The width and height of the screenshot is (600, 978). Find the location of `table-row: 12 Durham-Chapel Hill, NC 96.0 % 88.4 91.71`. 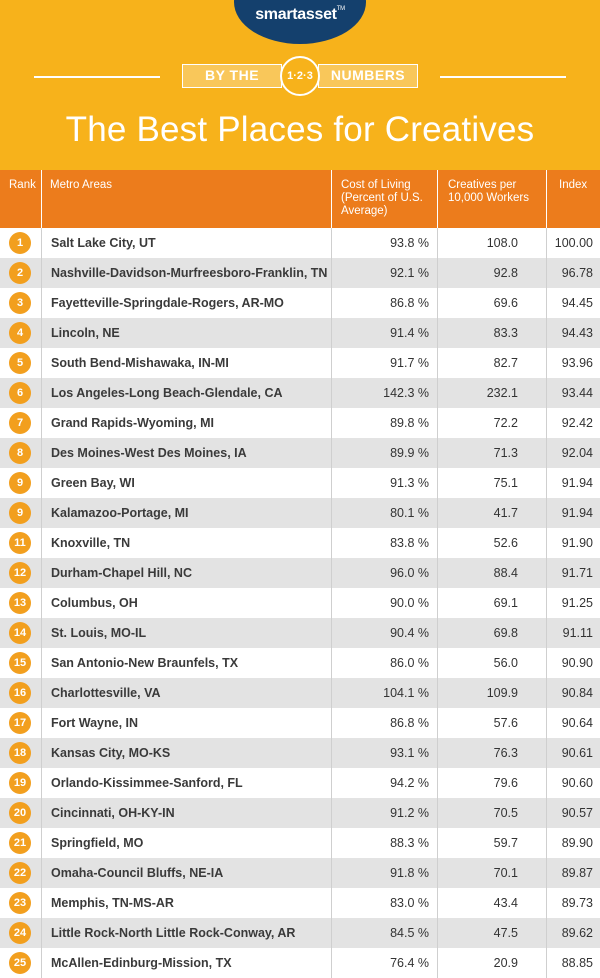

table-row: 12 Durham-Chapel Hill, NC 96.0 % 88.4 91.71 is located at coordinates (300, 573).